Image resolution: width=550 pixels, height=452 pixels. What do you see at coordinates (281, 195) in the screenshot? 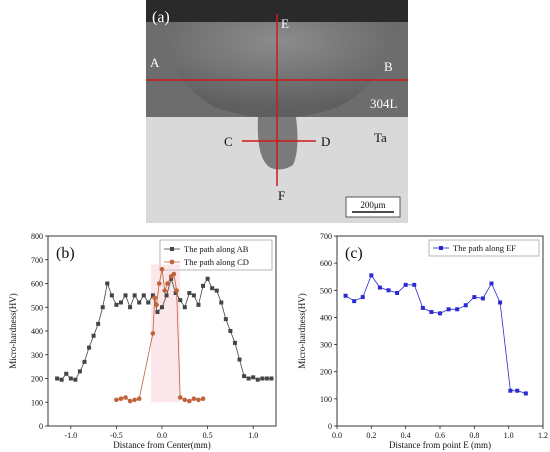
I see `label-f: F` at bounding box center [281, 195].